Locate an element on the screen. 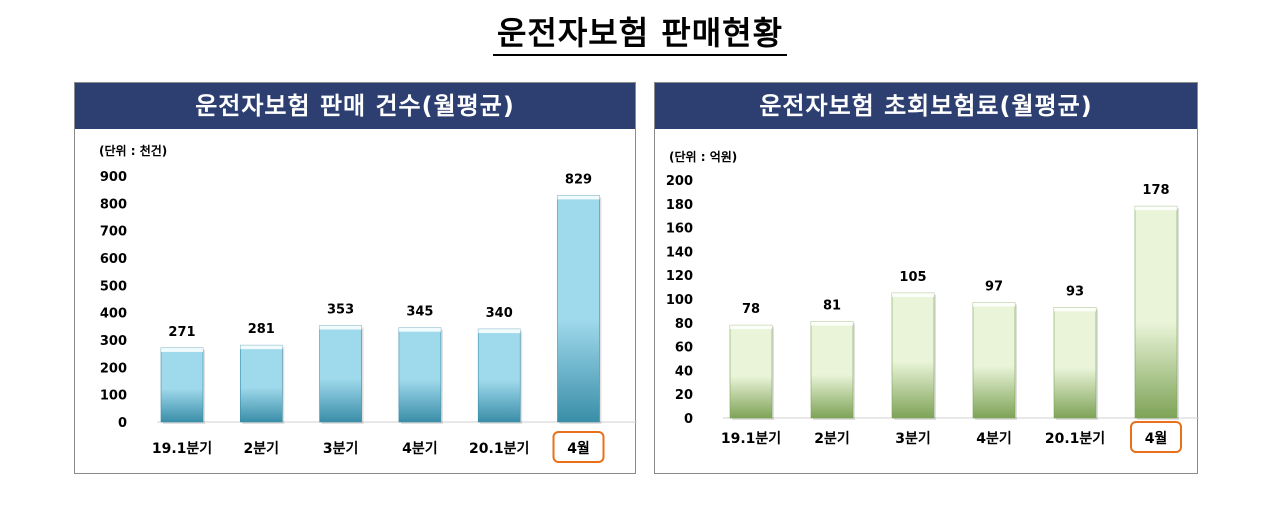 This screenshot has height=514, width=1280. y-tick-label: 60 is located at coordinates (684, 348).